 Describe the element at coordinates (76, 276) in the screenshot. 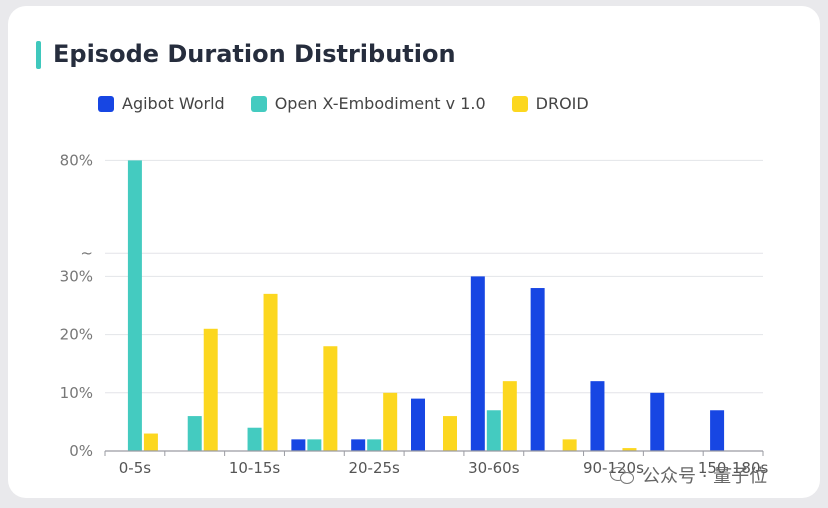

I see `y-tick-label: 30%` at that location.